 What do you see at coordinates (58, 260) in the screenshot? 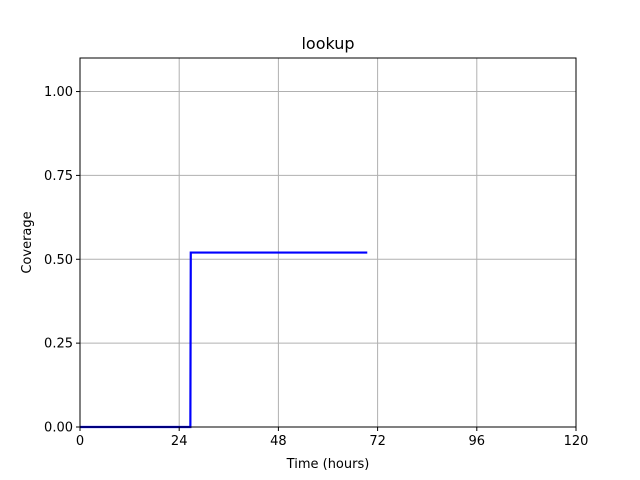
I see `y-tick-label: 0.50` at bounding box center [58, 260].